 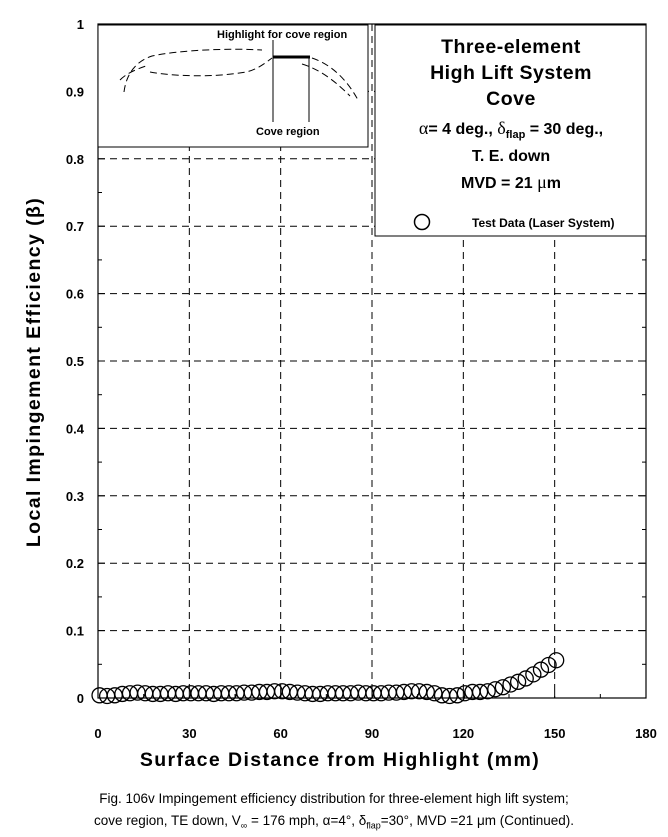 I want to click on legend-params-line-2: T. E. down, so click(x=511, y=156).